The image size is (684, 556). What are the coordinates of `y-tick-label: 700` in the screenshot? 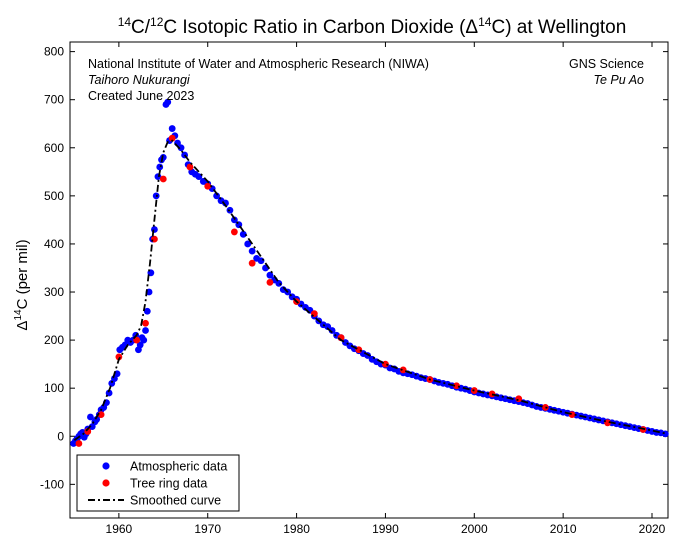 It's located at (54, 100).